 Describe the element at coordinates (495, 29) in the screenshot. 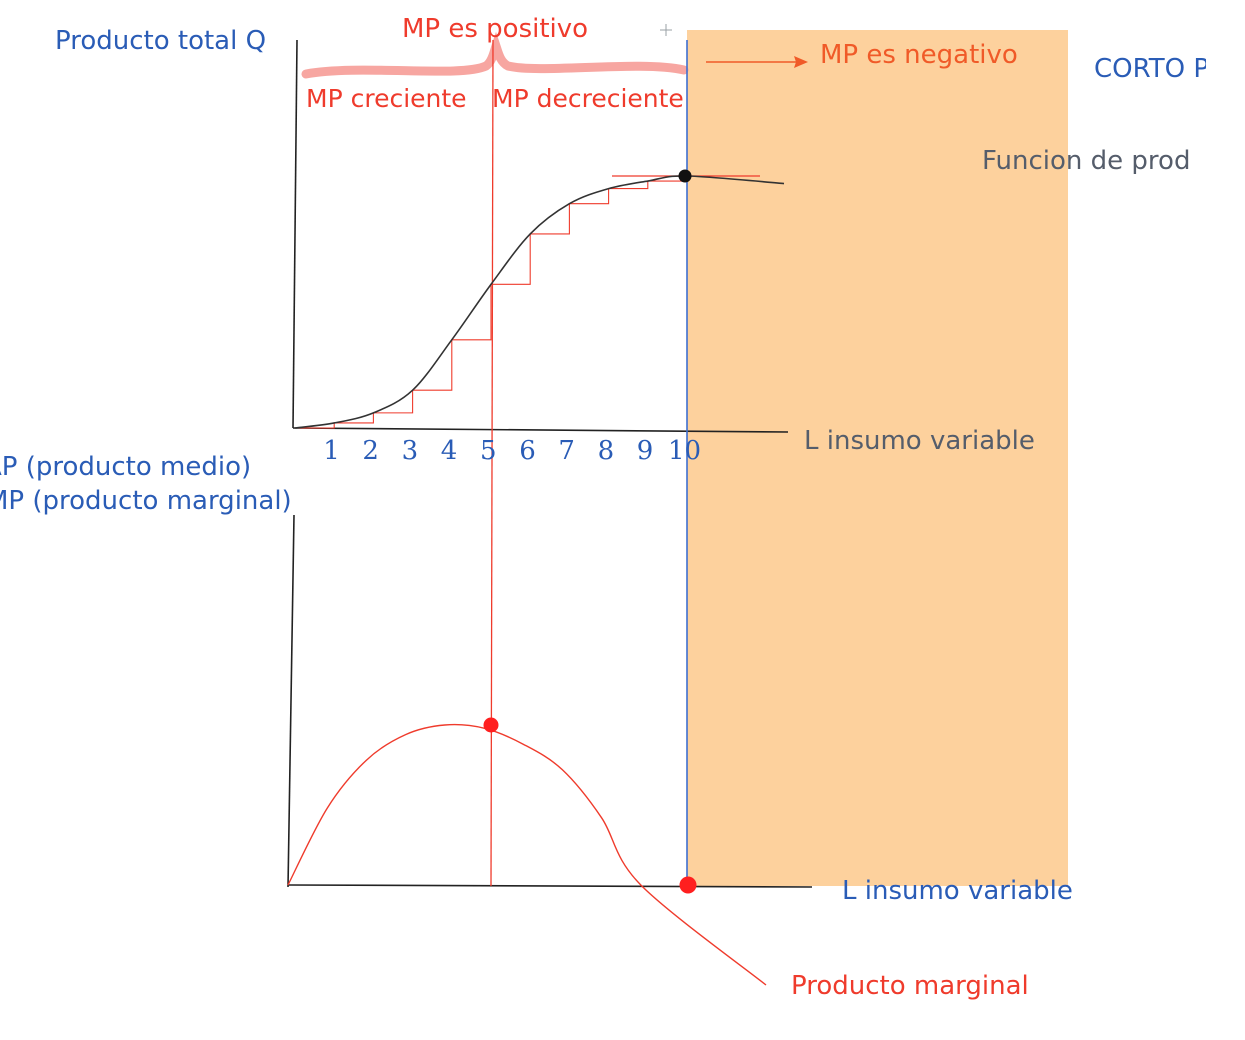

I see `mp-positive-label: MP es positivo` at that location.